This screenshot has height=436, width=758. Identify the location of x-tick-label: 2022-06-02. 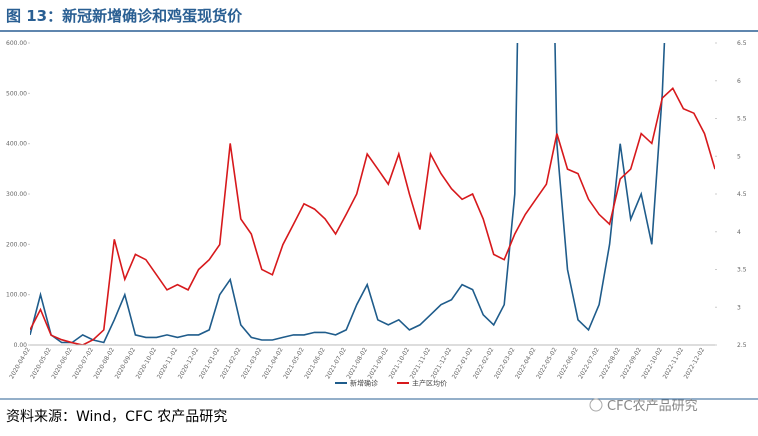
(568, 363).